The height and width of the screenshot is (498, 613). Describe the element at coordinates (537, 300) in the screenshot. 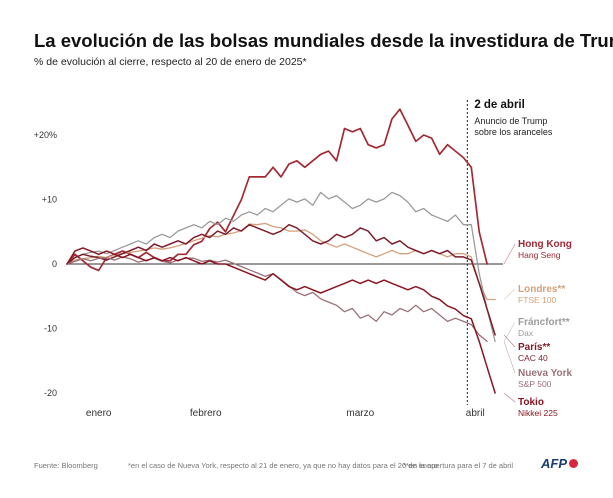

I see `legend-index: FTSE 100` at that location.